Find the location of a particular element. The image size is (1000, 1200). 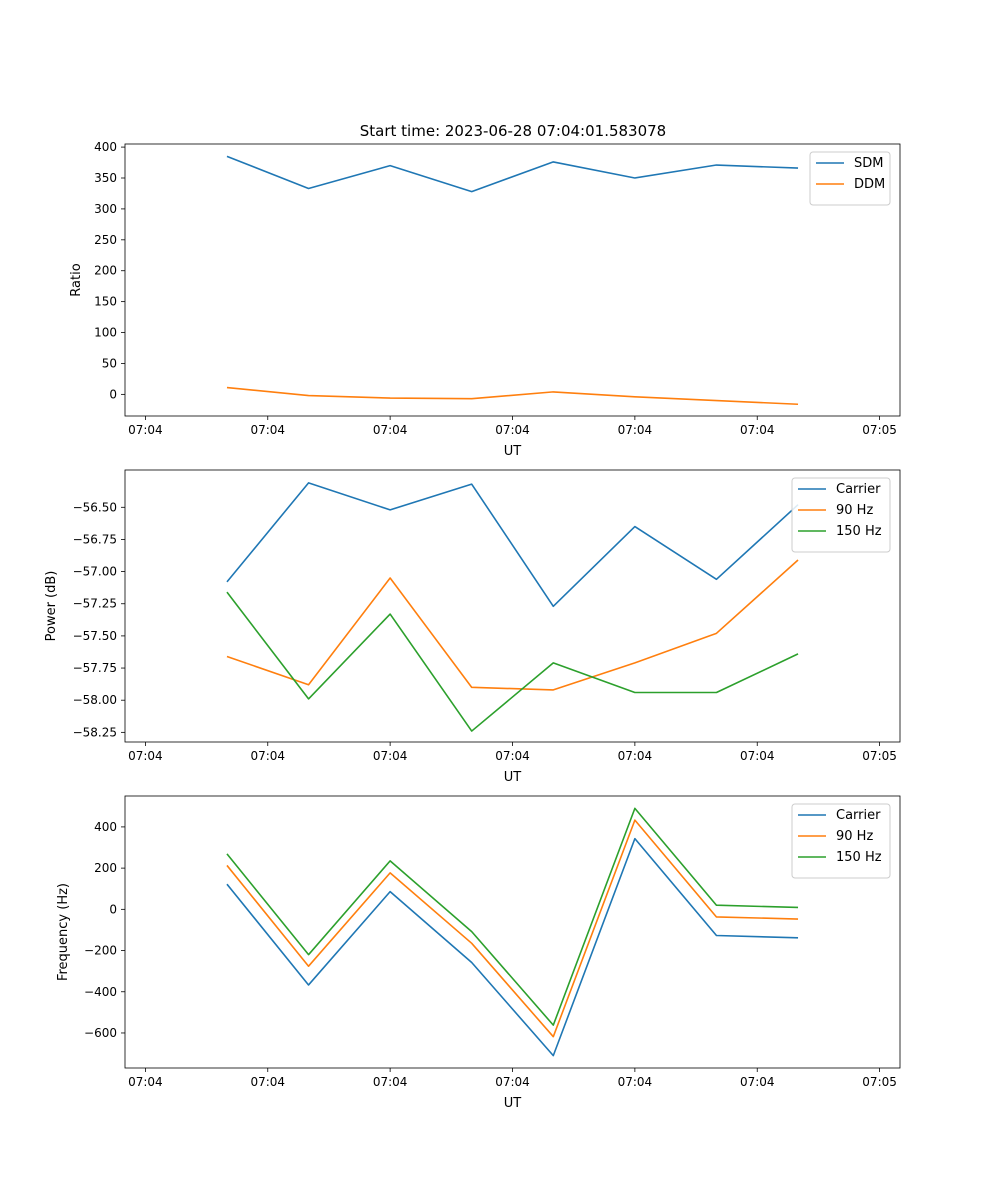

y-tick-label: 150 is located at coordinates (105, 302).